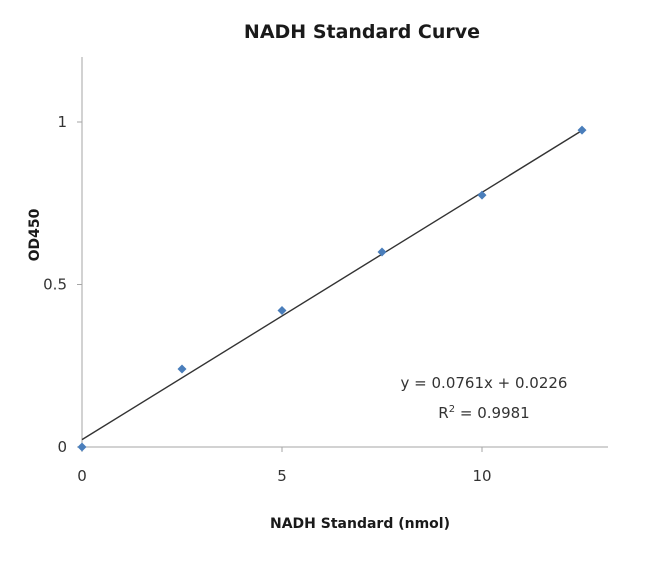  Describe the element at coordinates (284, 466) in the screenshot. I see `x-ticks: 0 5 10` at that location.